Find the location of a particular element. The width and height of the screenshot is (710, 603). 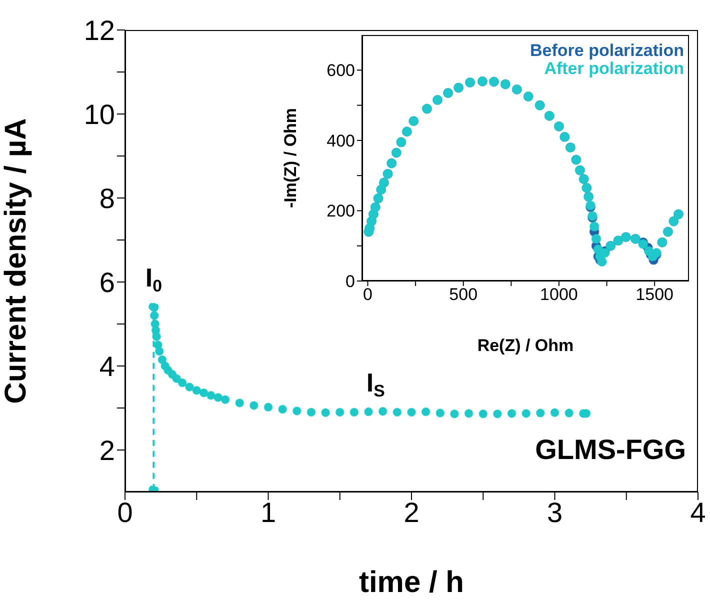

x-tick-label: 3 is located at coordinates (554, 512).